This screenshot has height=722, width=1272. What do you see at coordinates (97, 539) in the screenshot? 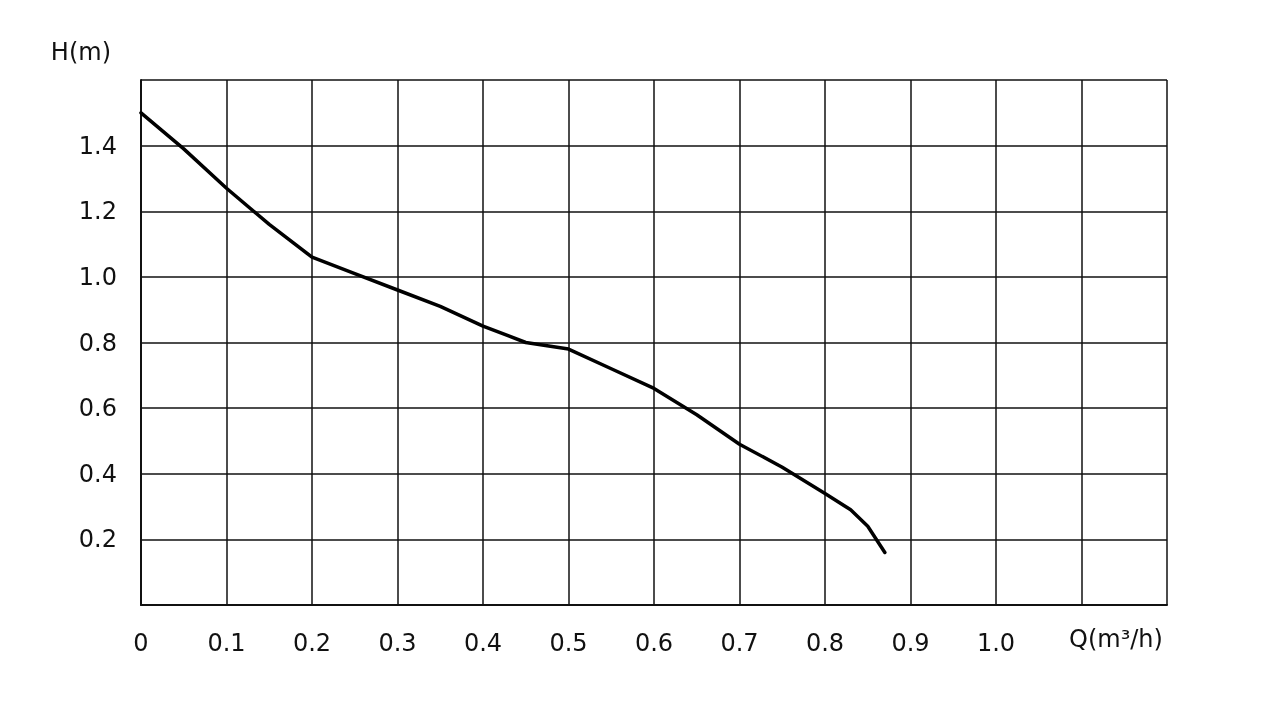
I see `y-tick-label: 0.2` at bounding box center [97, 539].